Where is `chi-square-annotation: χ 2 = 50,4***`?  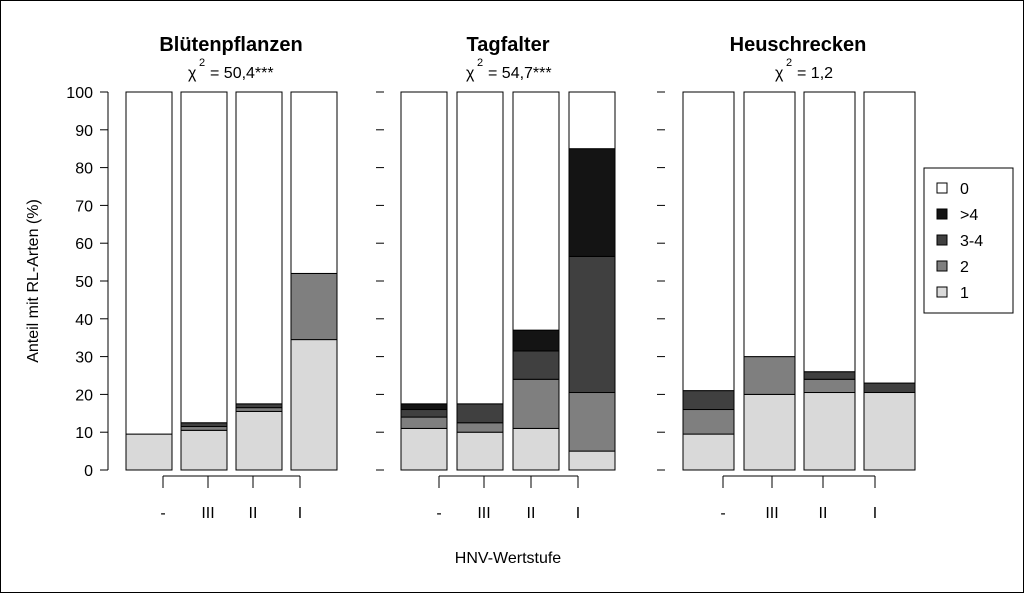 chi-square-annotation: χ 2 = 50,4*** is located at coordinates (231, 69).